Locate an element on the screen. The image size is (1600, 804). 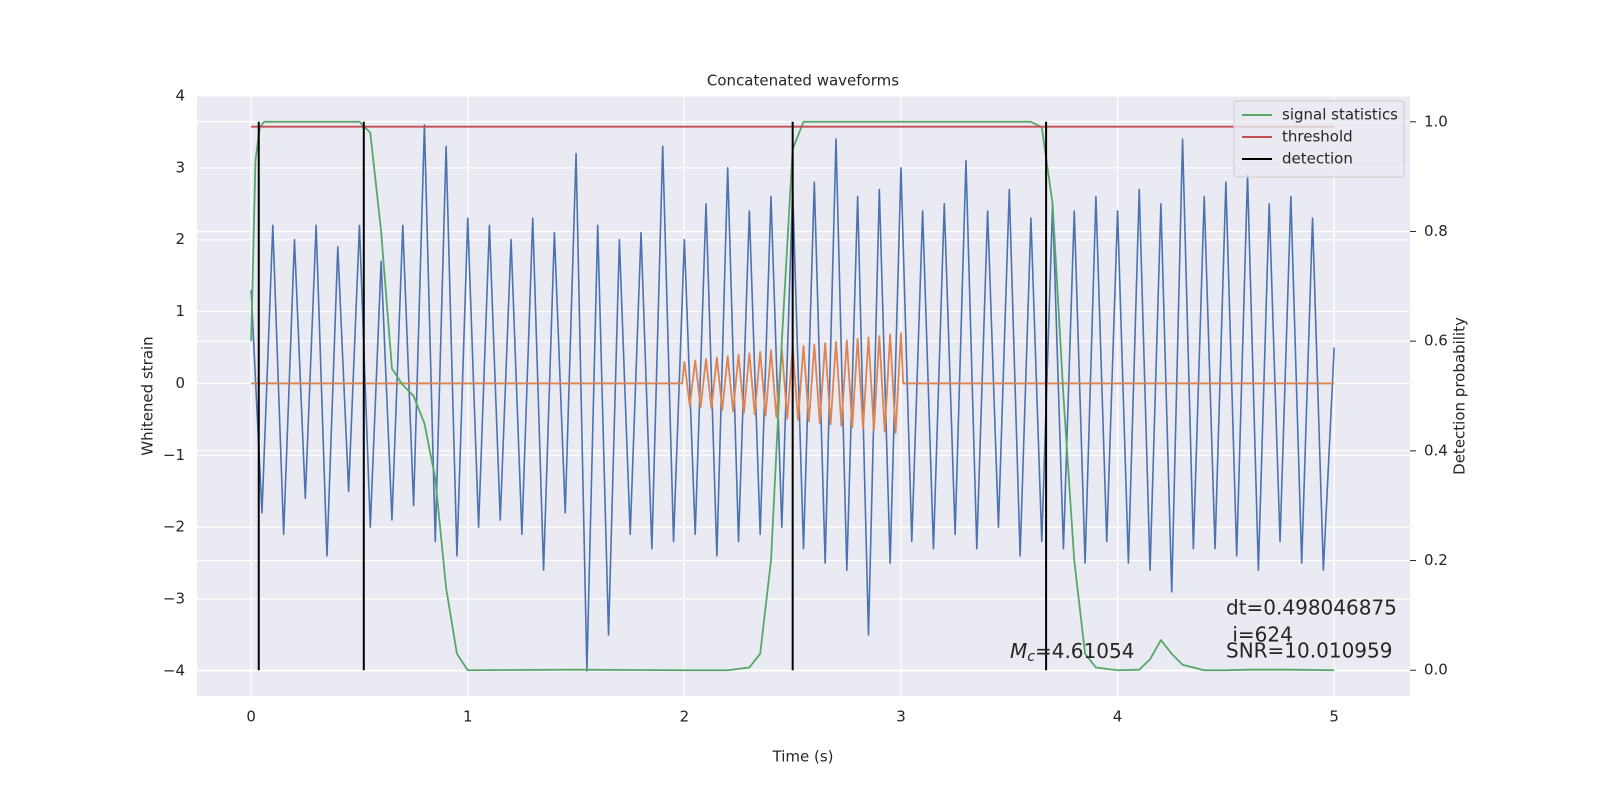
y-tick-label: 2 is located at coordinates (180, 239).